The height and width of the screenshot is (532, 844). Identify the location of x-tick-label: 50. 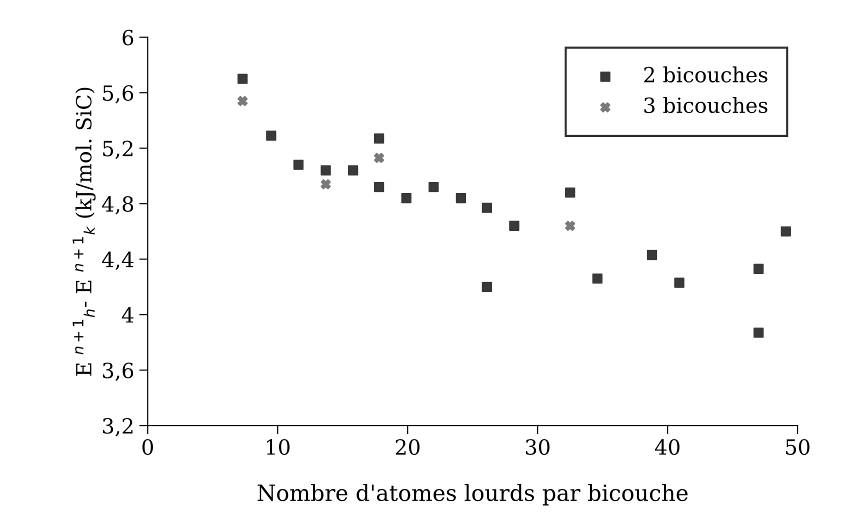
(798, 447).